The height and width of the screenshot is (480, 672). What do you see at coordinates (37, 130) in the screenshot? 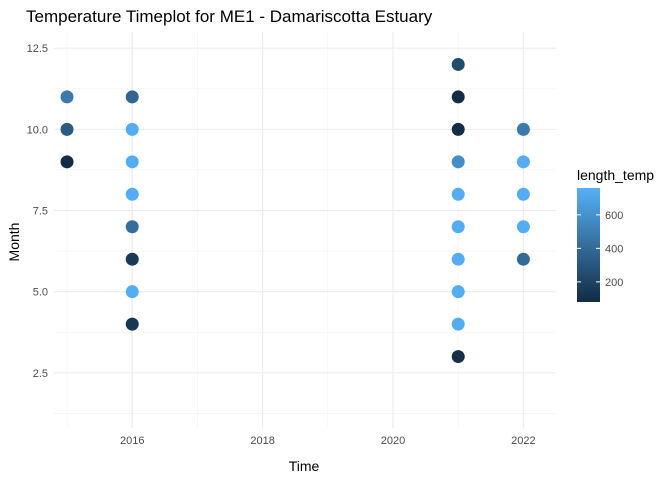
I see `y-tick-label: 10.0` at bounding box center [37, 130].